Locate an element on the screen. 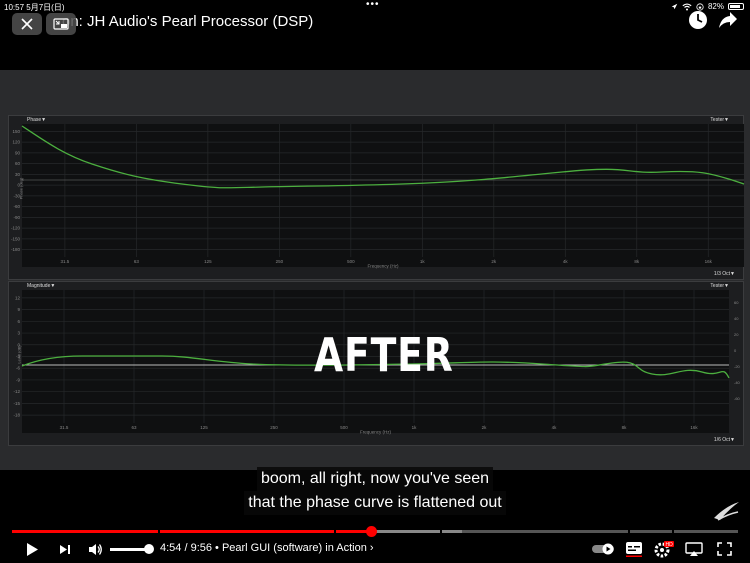 This screenshot has width=750, height=563. magnitude-y-label: Level (dB) is located at coordinates (19, 354).